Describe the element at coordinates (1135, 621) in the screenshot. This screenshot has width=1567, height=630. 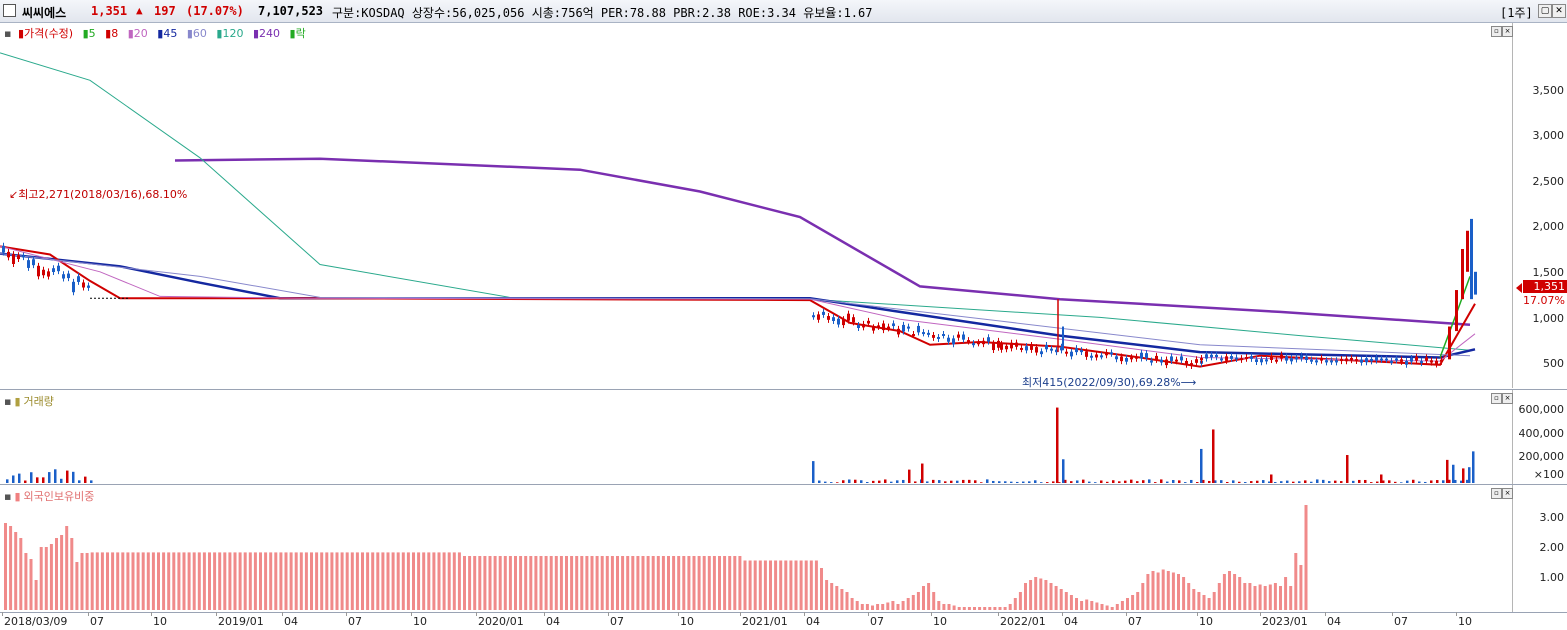
I see `x-tick-label: 07` at that location.